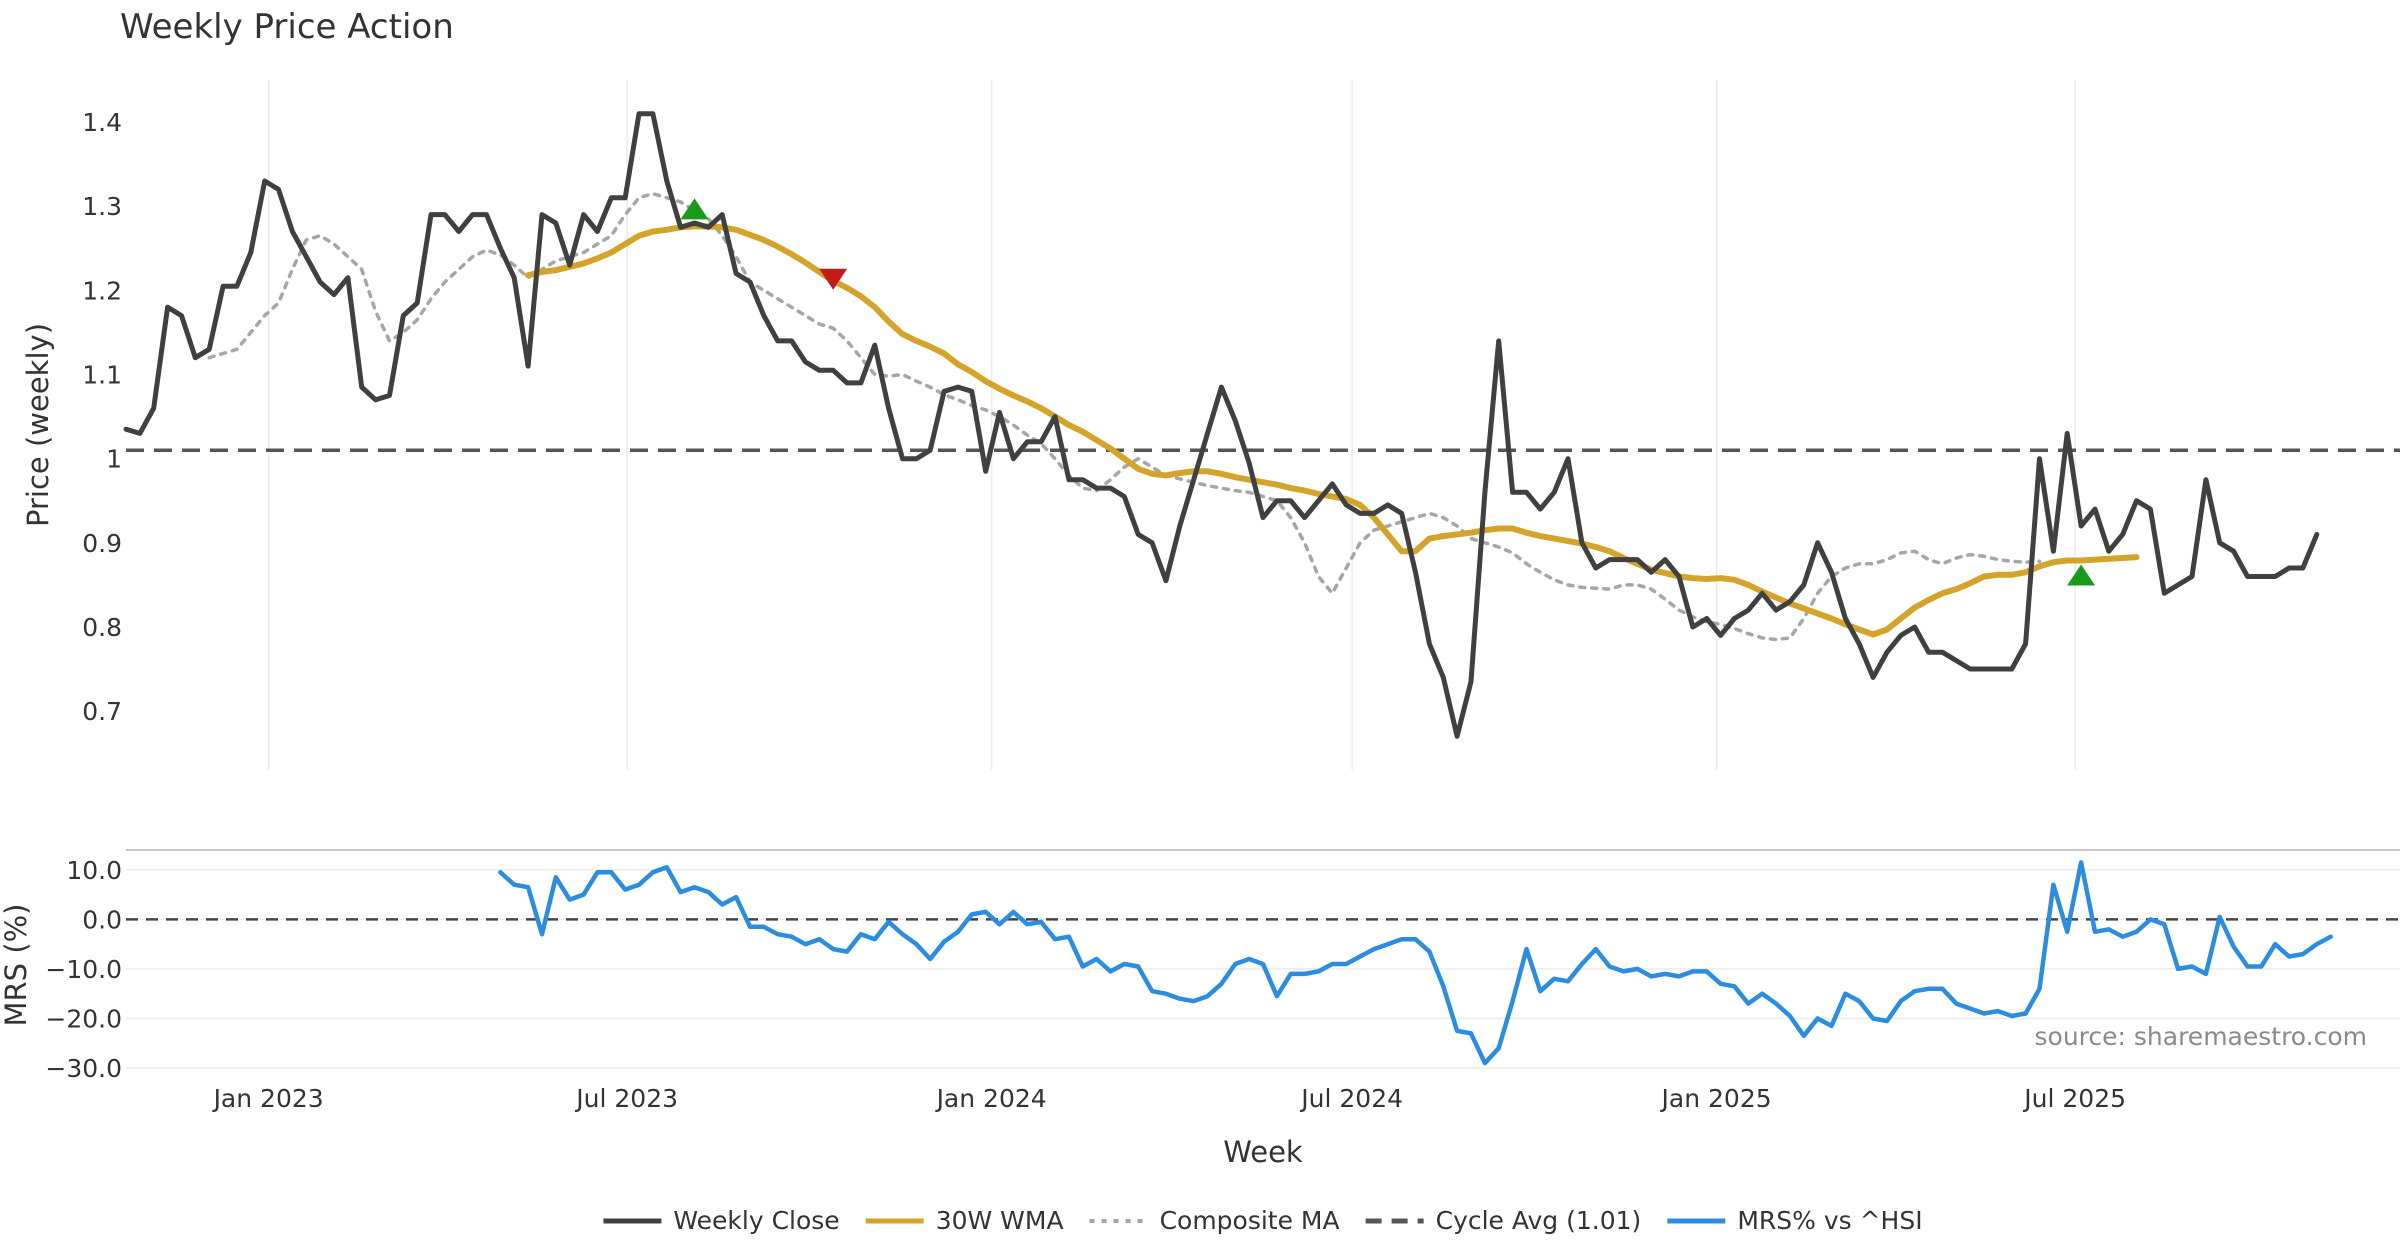 The height and width of the screenshot is (1260, 2400). I want to click on price-y-axis-label: Price (weekly), so click(38, 425).